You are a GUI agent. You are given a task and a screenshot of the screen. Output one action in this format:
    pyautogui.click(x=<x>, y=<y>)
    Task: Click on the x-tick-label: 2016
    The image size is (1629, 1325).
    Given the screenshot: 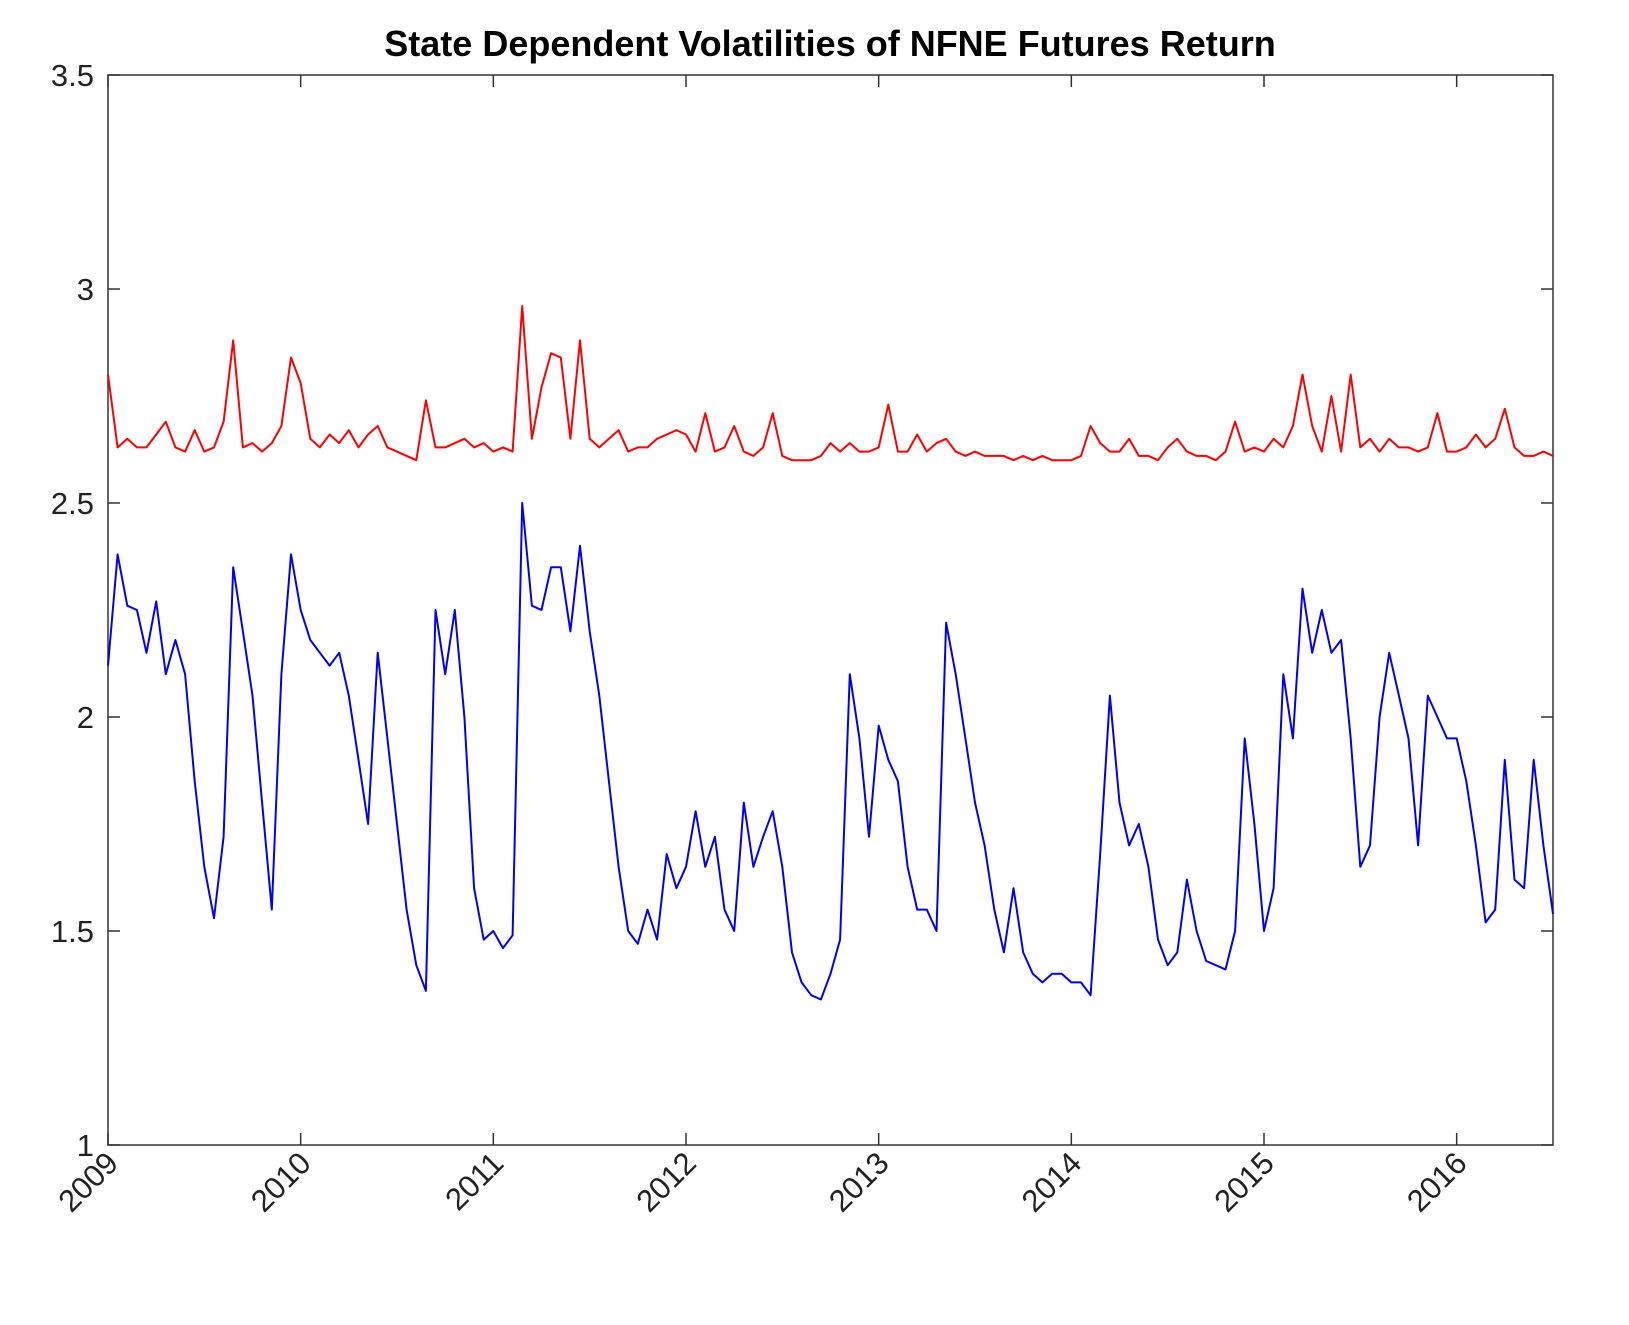 What is the action you would take?
    pyautogui.click(x=1437, y=1182)
    